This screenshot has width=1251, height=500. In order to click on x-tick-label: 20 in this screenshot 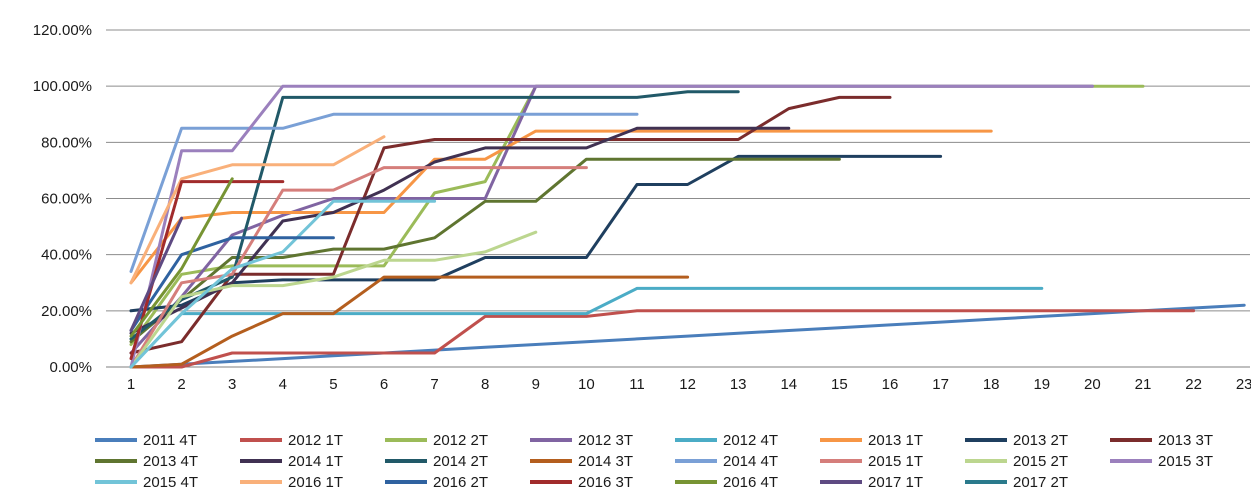, I will do `click(1092, 384)`.